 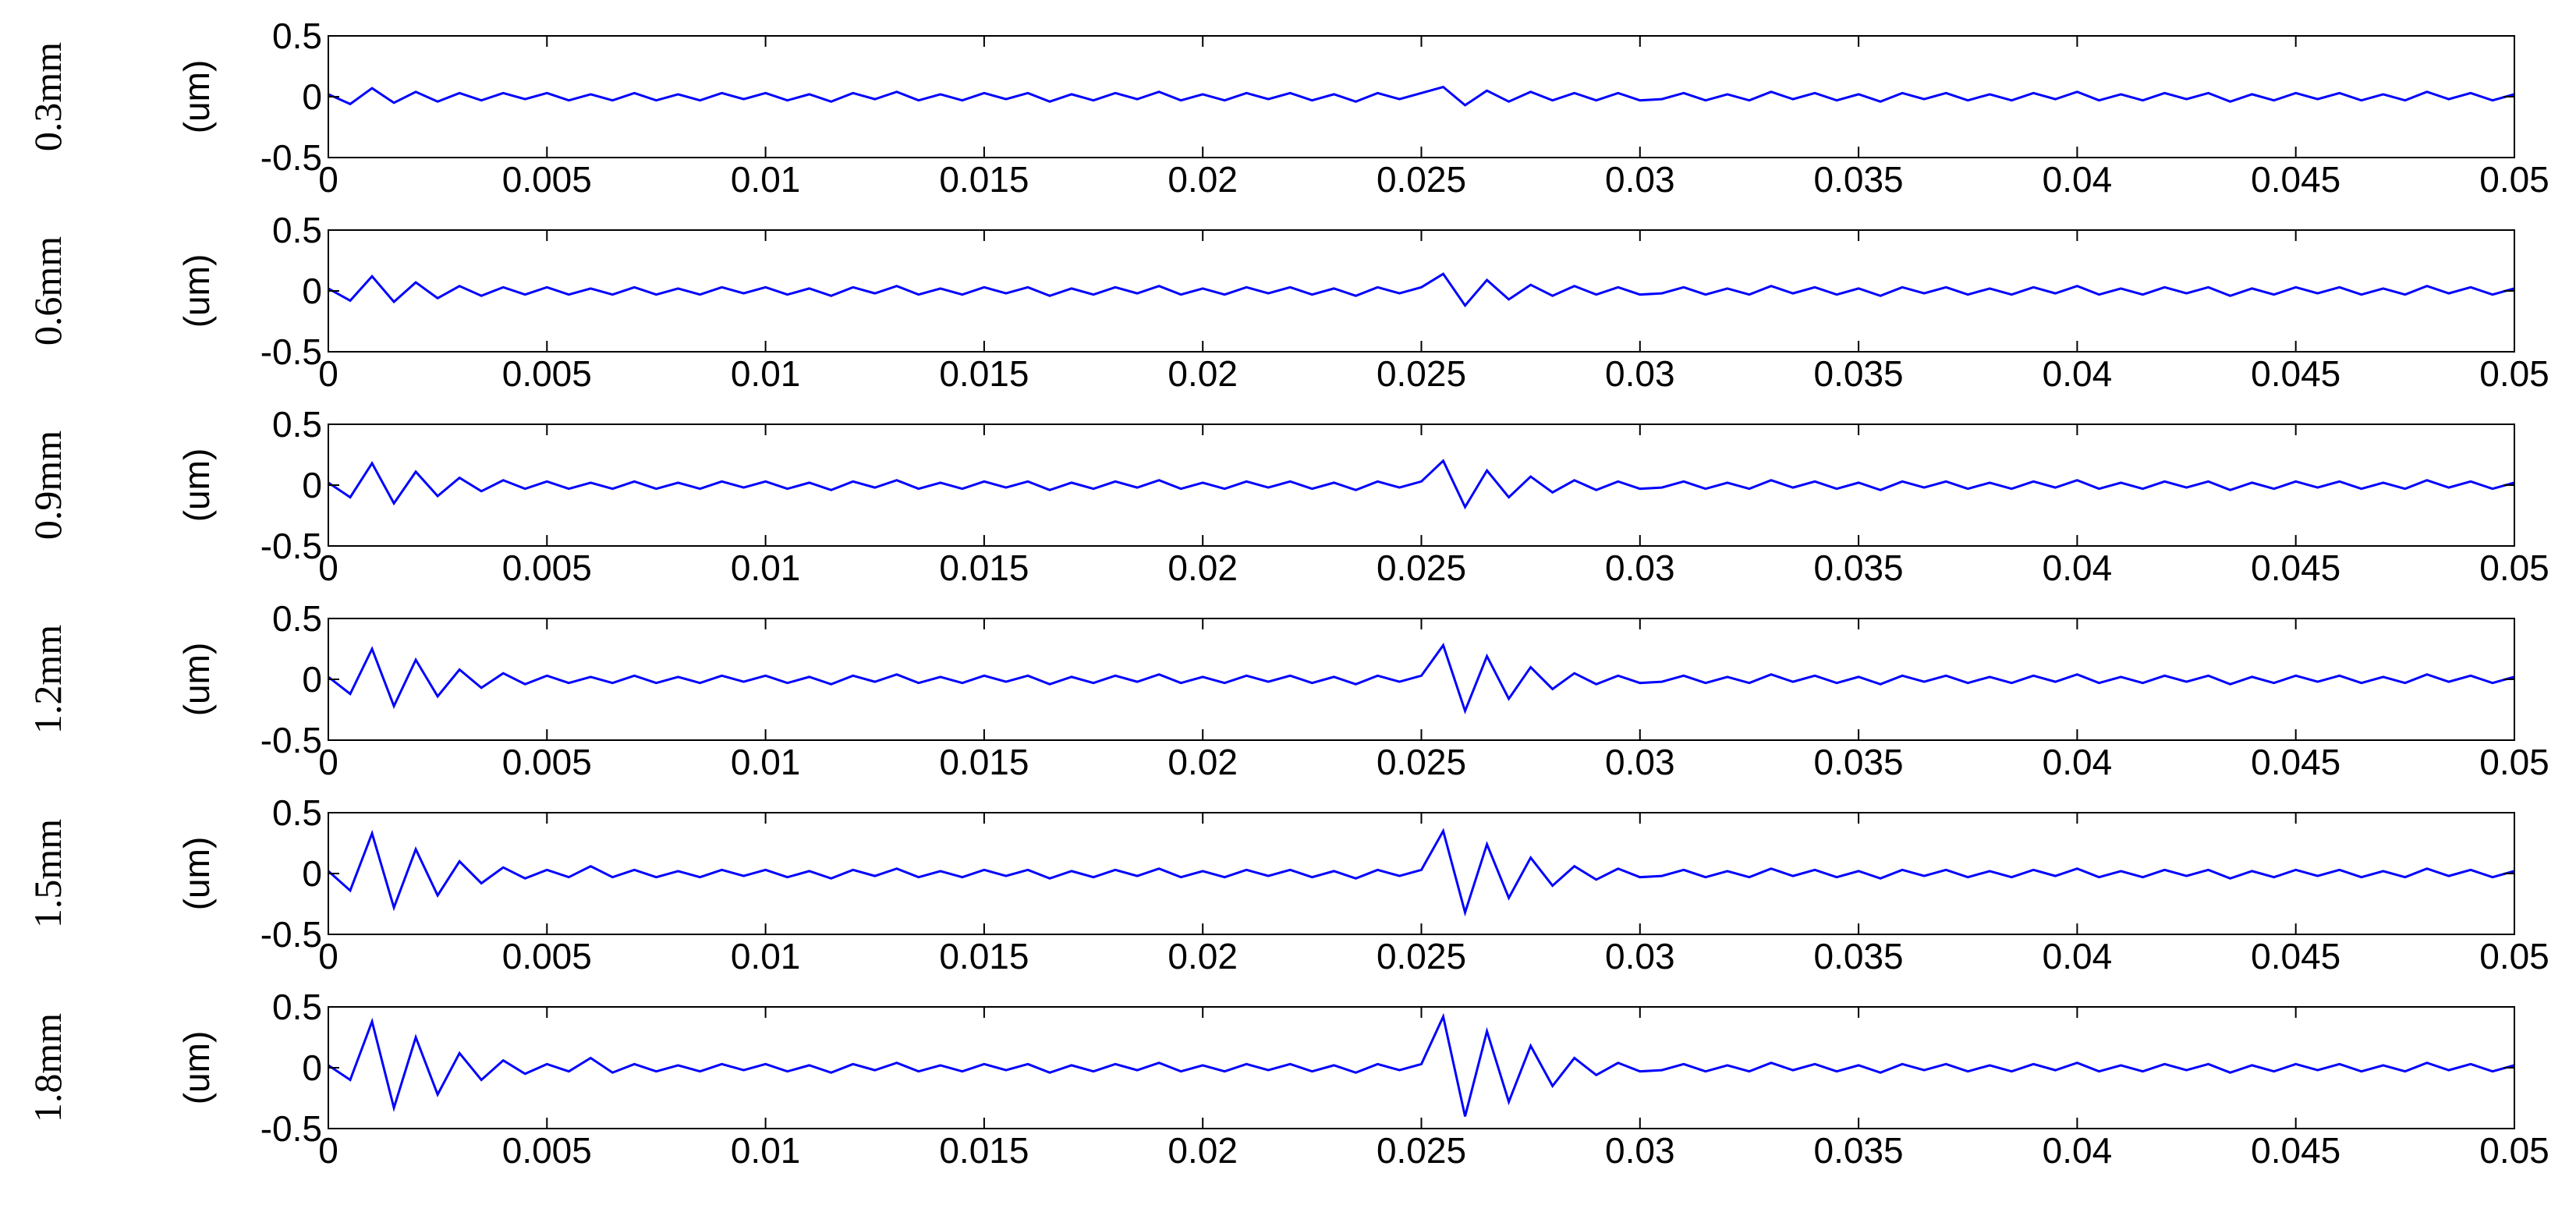 I want to click on row-label: 1.2mm, so click(x=48, y=679).